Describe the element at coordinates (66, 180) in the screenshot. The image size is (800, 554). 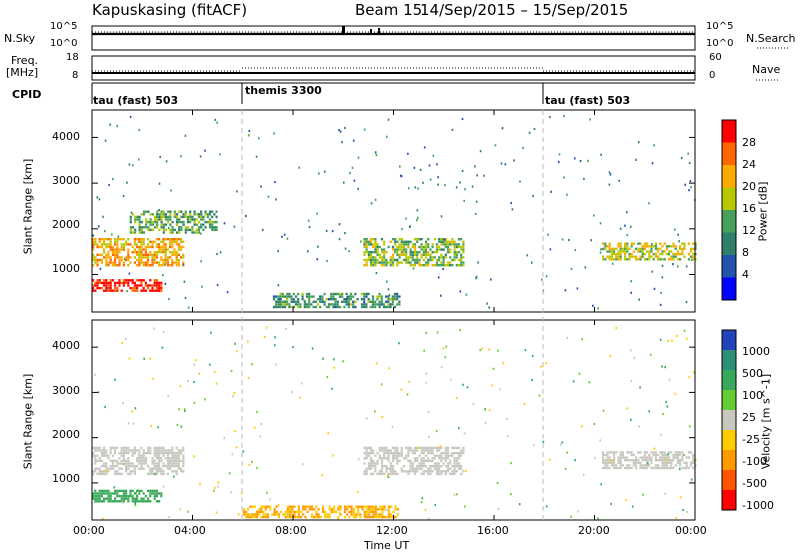
I see `power-ytick-3000: 3000` at that location.